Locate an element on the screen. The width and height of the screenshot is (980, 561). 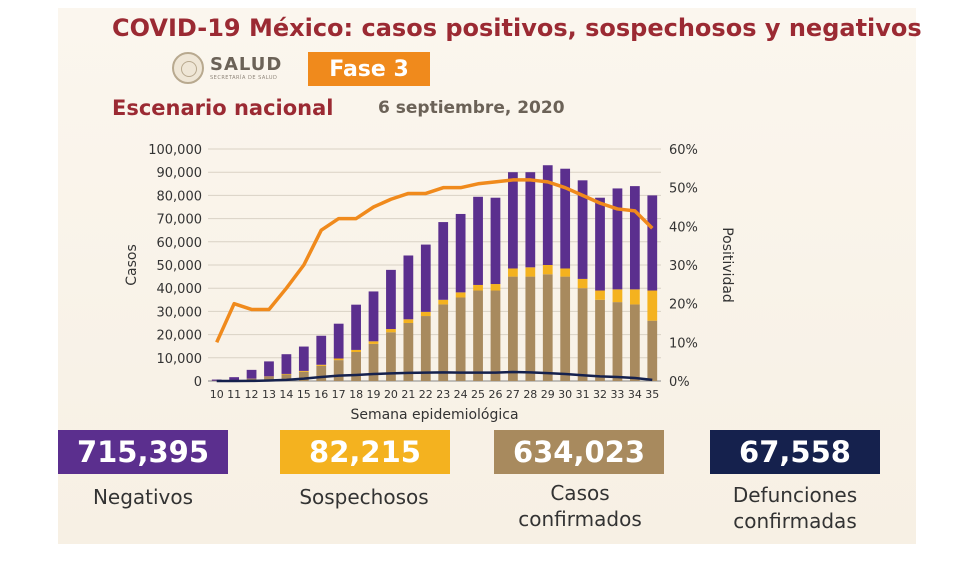
subtitle: Escenario nacional is located at coordinates (223, 108).